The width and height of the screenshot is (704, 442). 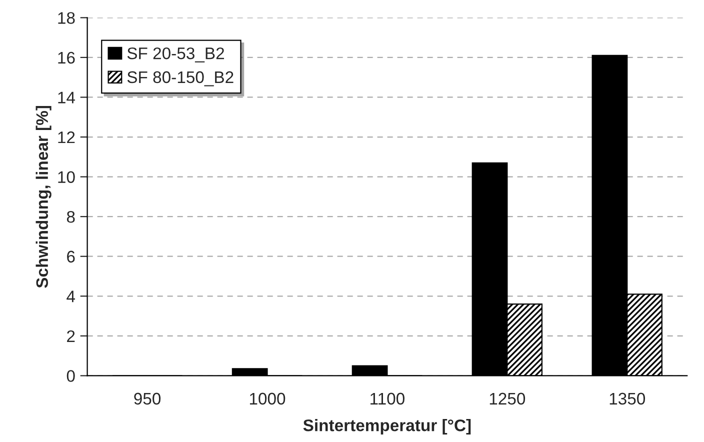 What do you see at coordinates (66, 177) in the screenshot?
I see `y-tick-label: 10` at bounding box center [66, 177].